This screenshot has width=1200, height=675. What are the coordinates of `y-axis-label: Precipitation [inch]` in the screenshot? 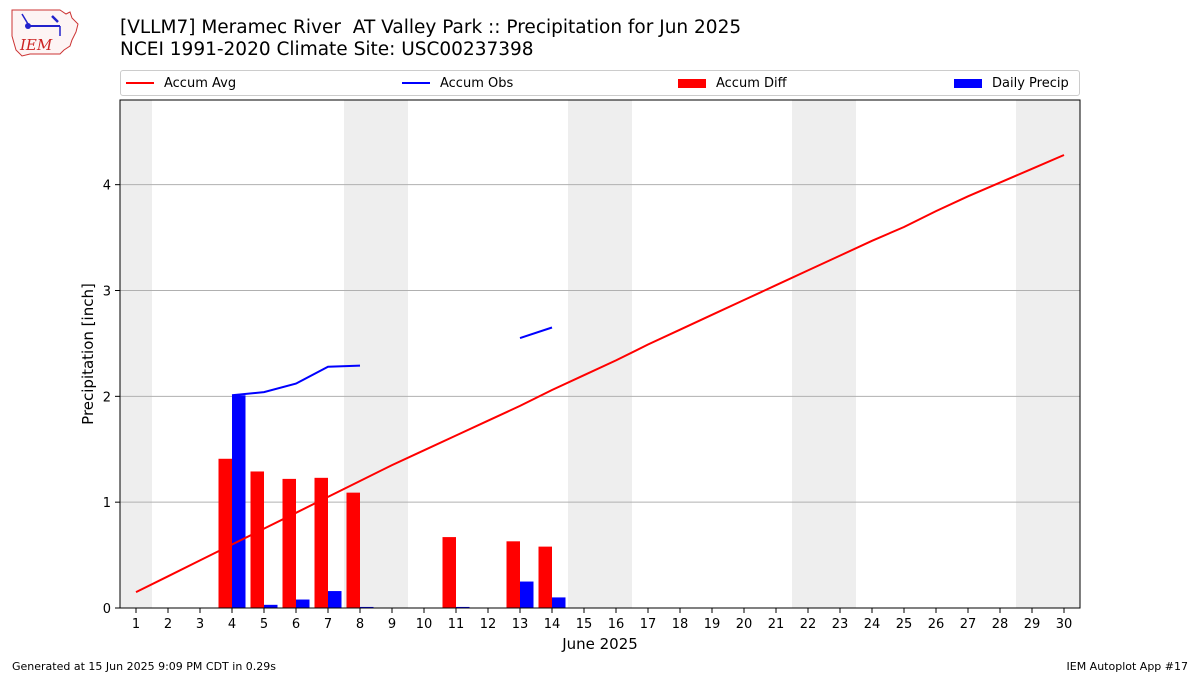 It's located at (88, 354).